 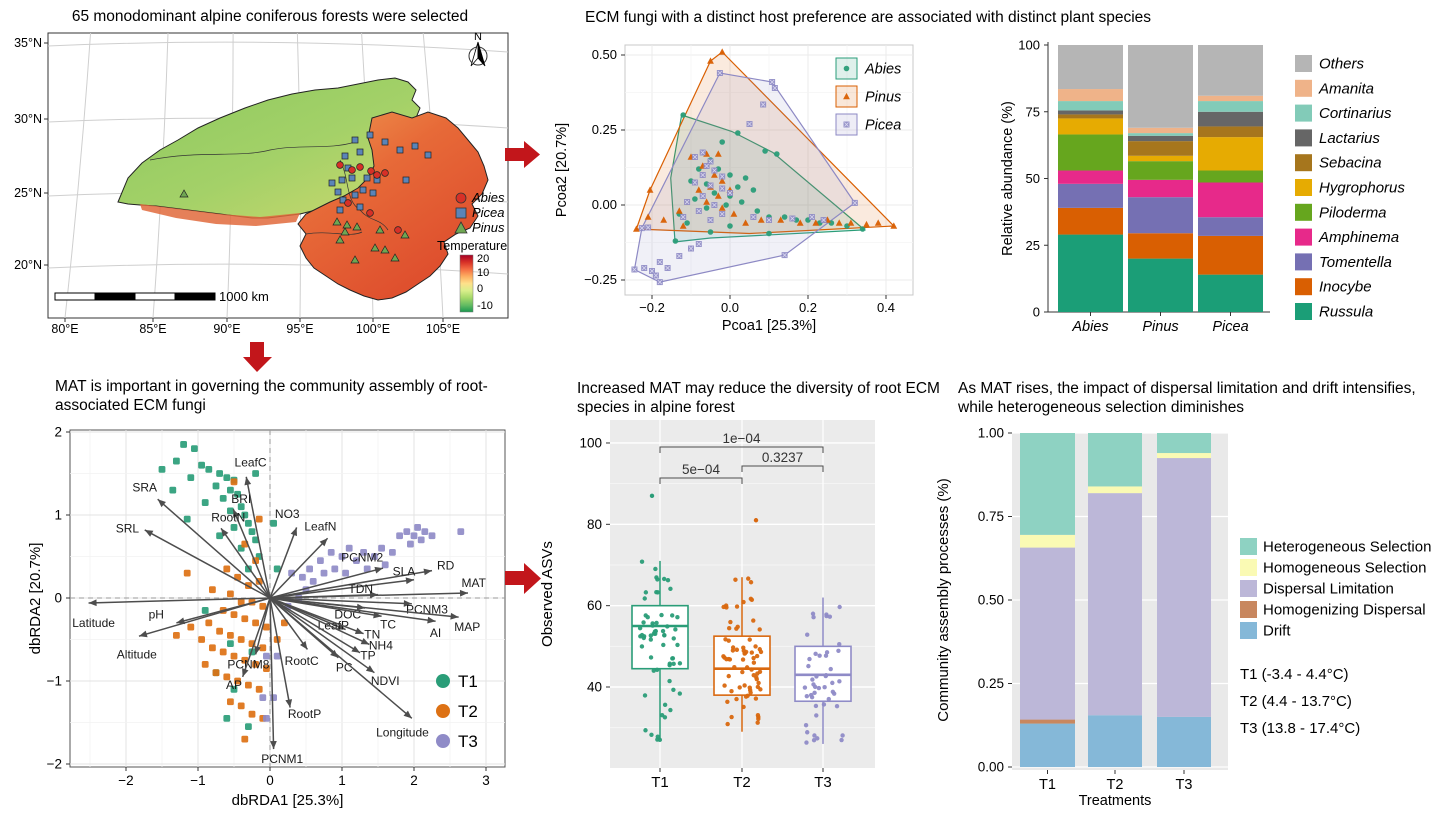 What do you see at coordinates (1090, 112) in the screenshot?
I see `abundance-segment-lactarius` at bounding box center [1090, 112].